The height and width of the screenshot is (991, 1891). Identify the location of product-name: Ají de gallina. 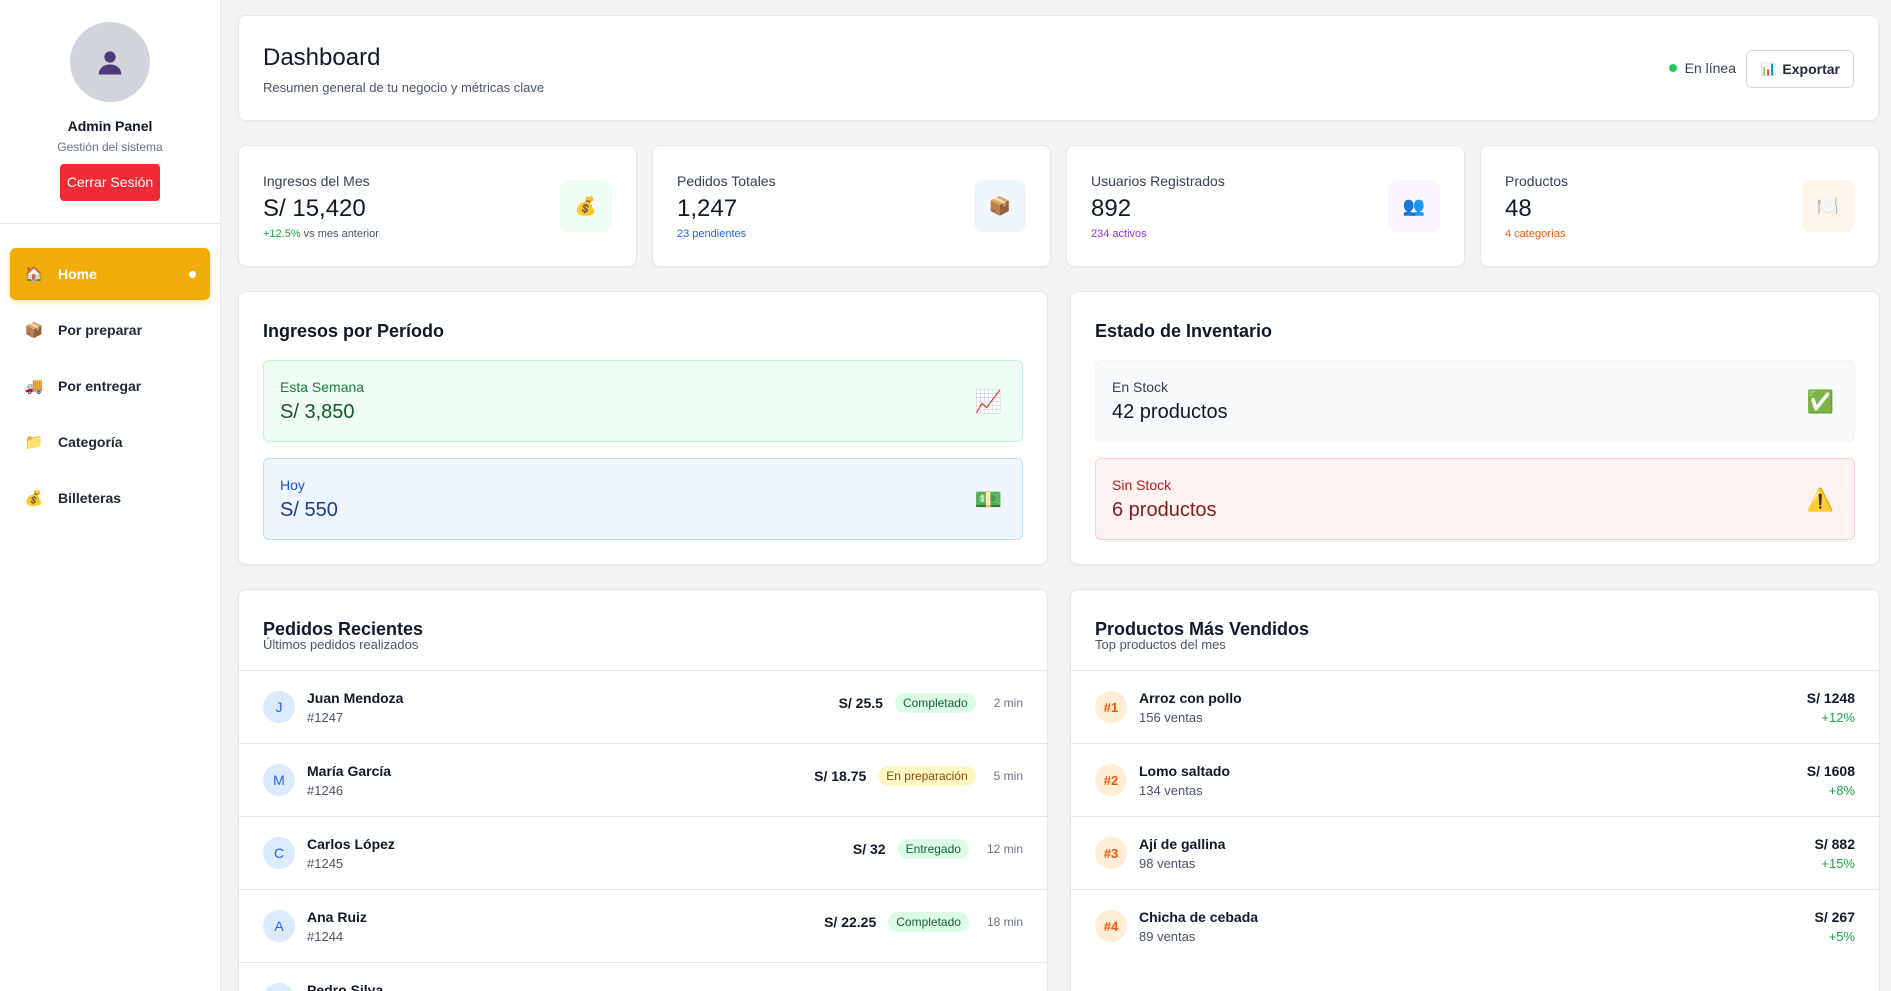
(1182, 844).